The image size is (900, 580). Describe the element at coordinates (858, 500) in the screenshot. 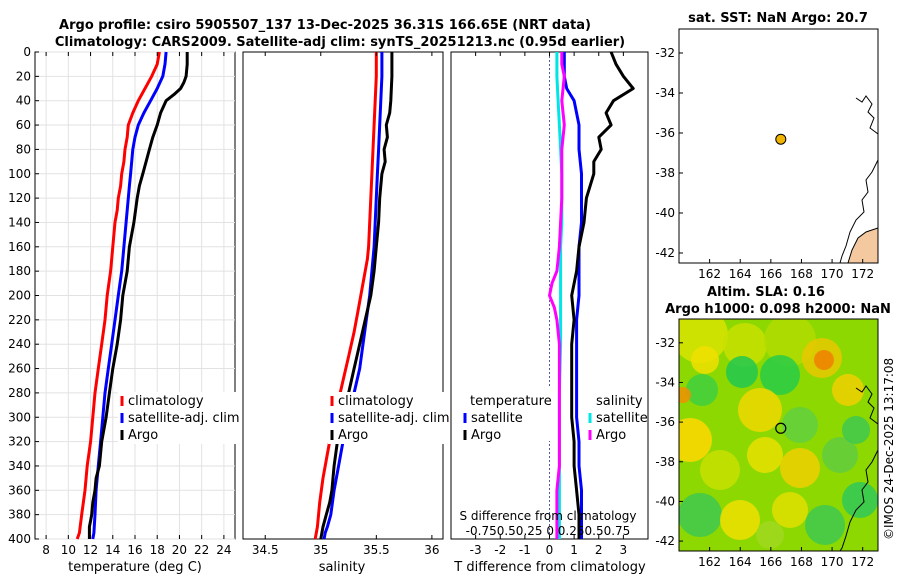

I see `sla-coastline-south` at that location.